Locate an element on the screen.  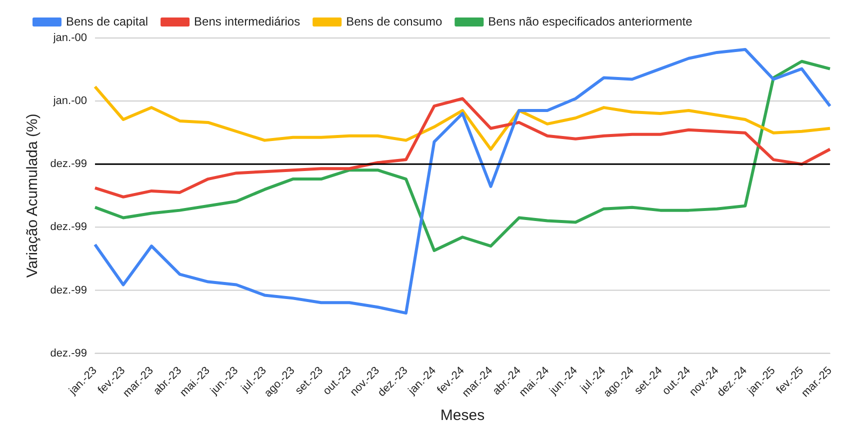
x-axis-title: Meses is located at coordinates (462, 415).